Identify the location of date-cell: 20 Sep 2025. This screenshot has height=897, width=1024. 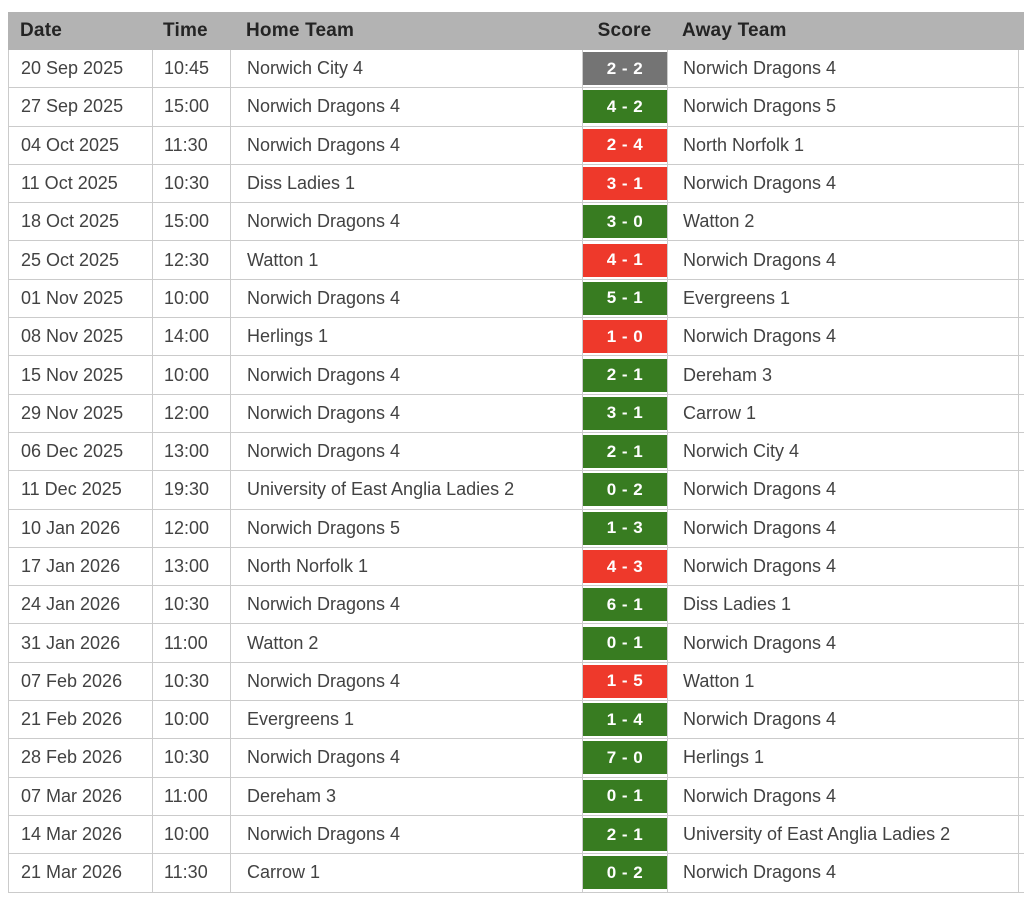
(80, 69).